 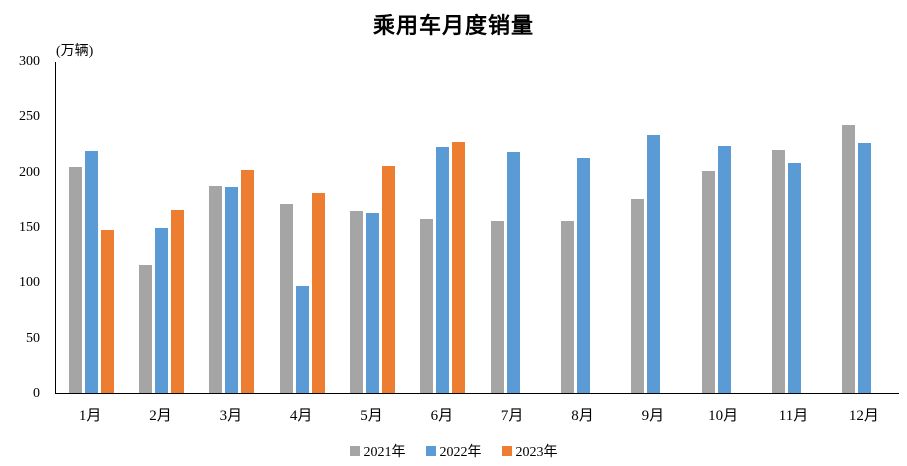 I want to click on bar-2021年-7月, so click(x=497, y=307).